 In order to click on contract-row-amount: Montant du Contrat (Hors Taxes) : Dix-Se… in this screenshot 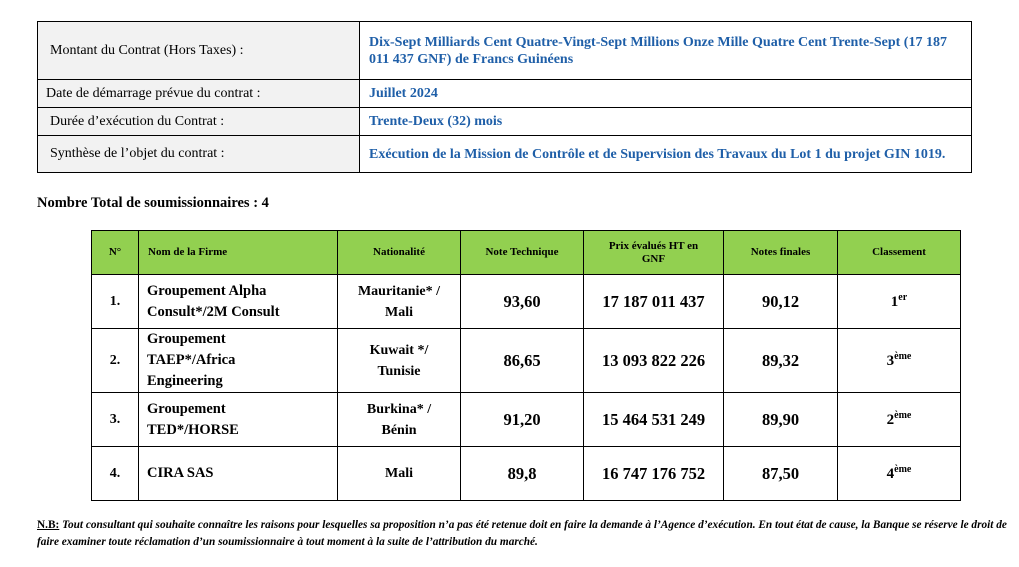, I will do `click(504, 50)`.